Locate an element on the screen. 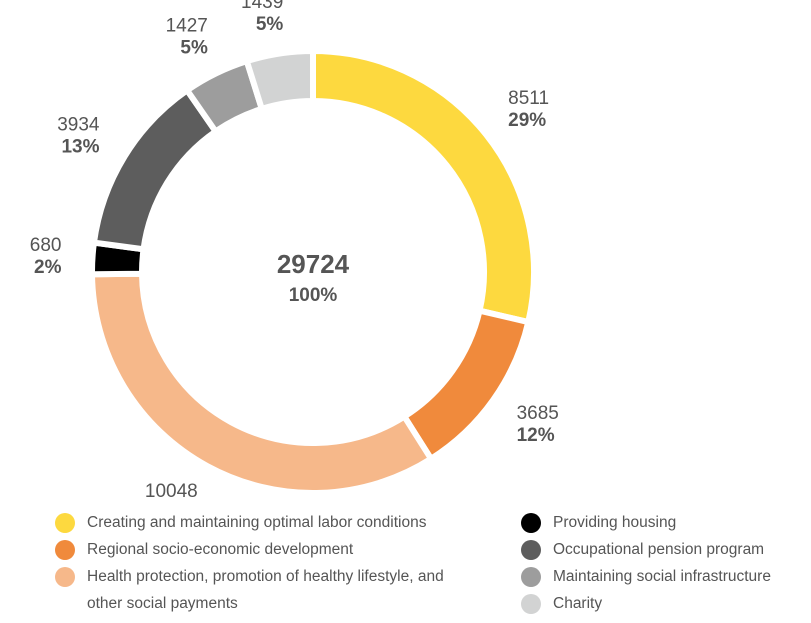  legend-item: Occupational pension program is located at coordinates (666, 549).